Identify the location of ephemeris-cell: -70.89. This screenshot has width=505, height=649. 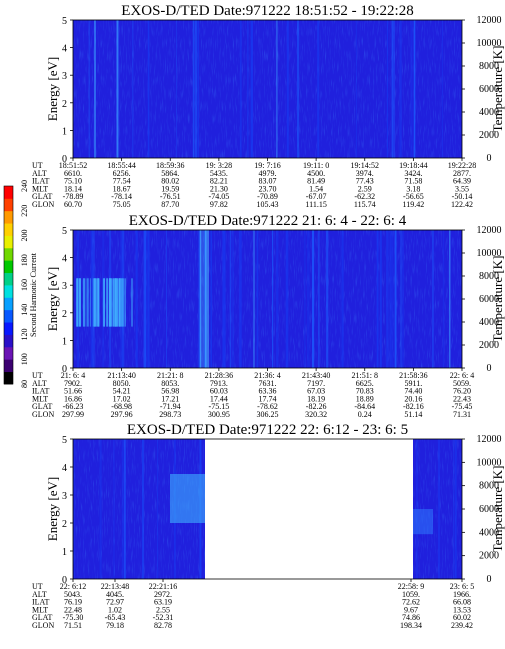
(267, 196).